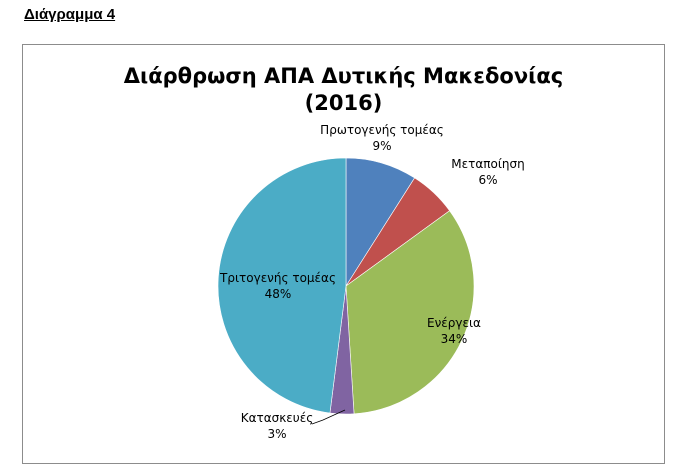 The image size is (691, 472). Describe the element at coordinates (277, 278) in the screenshot. I see `slice-label-name: Τριτογενής τομέας` at that location.